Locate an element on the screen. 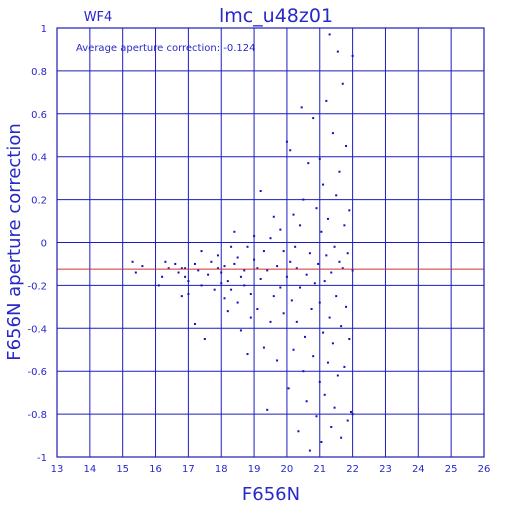 This screenshot has height=512, width=512. x-tick-label: 22 is located at coordinates (352, 469).